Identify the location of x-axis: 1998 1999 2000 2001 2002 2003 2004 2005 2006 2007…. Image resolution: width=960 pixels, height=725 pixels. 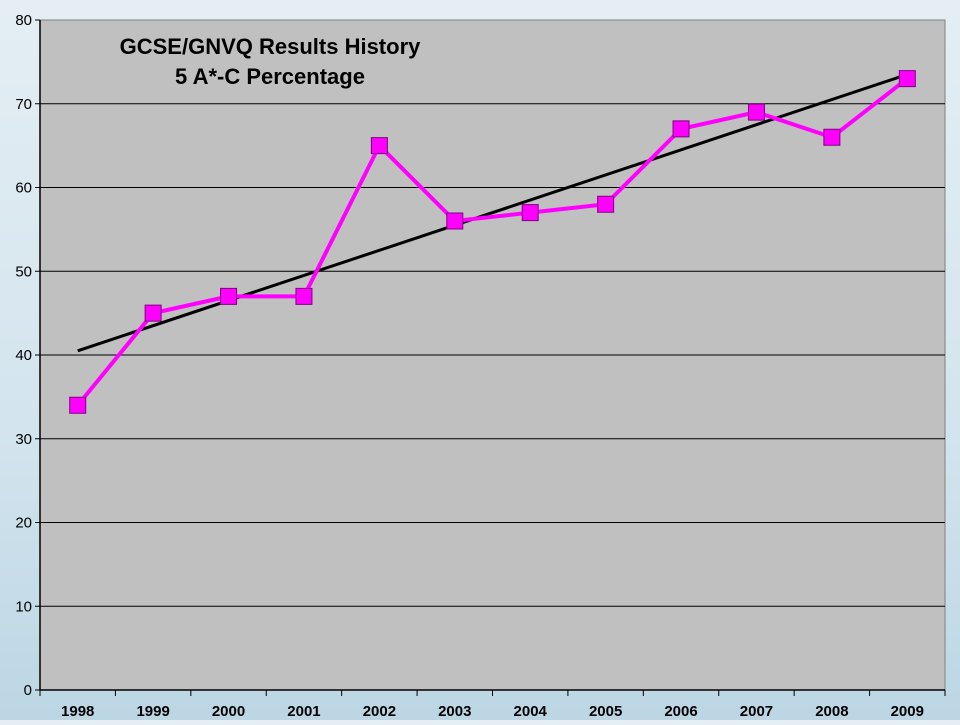
(492, 704).